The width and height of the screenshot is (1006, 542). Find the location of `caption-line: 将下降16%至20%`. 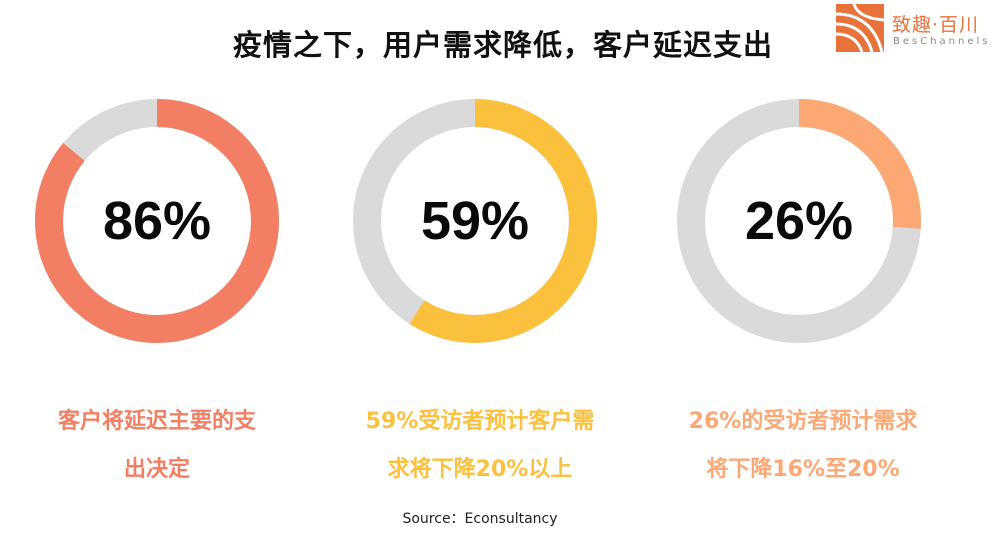

caption-line: 将下降16%至20% is located at coordinates (803, 469).